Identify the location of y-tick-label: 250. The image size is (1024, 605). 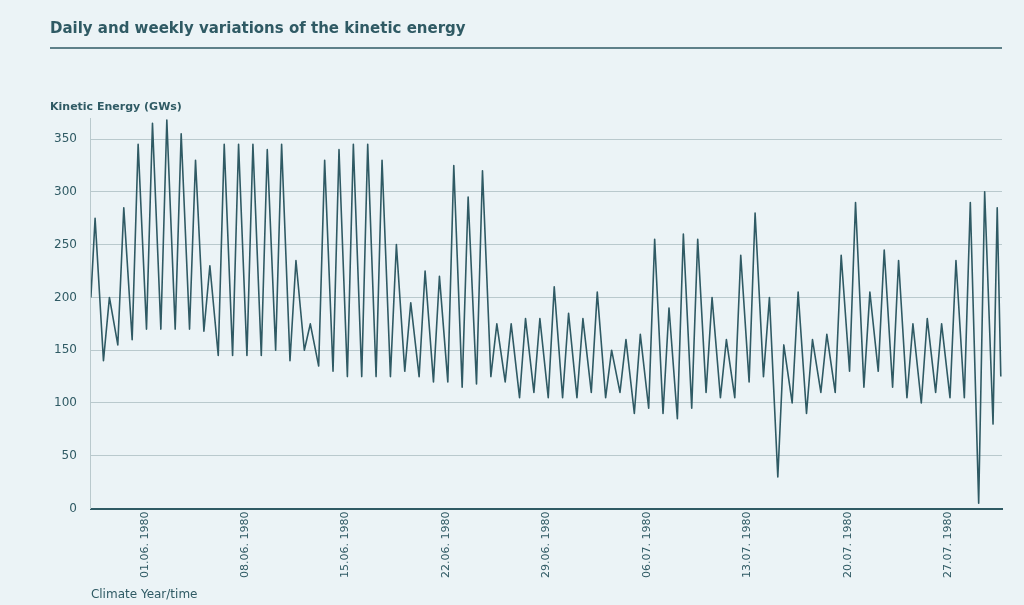
(65, 243).